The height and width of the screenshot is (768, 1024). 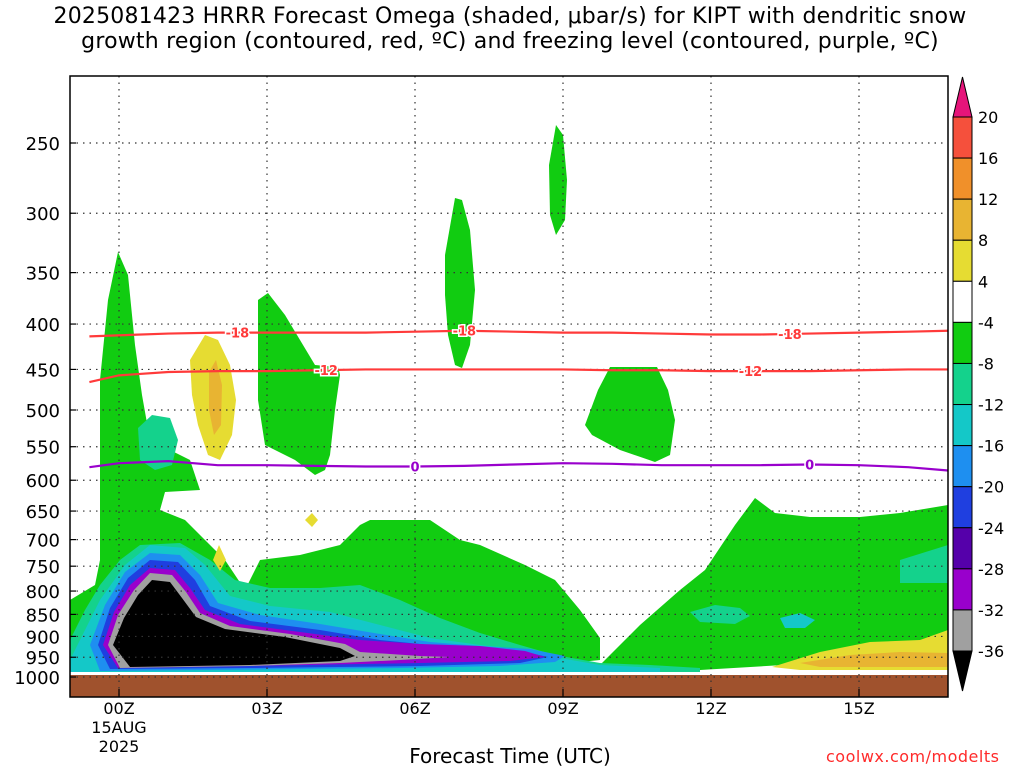 I want to click on colorbar-label-4: 4, so click(x=983, y=281).